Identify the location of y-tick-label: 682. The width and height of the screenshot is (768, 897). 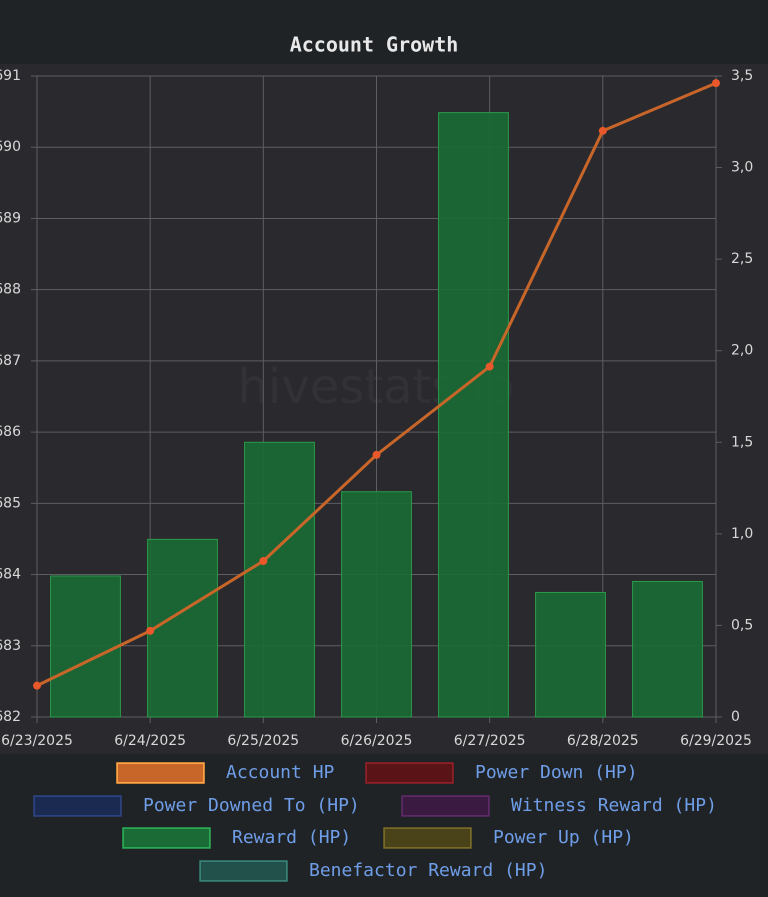
(10, 717).